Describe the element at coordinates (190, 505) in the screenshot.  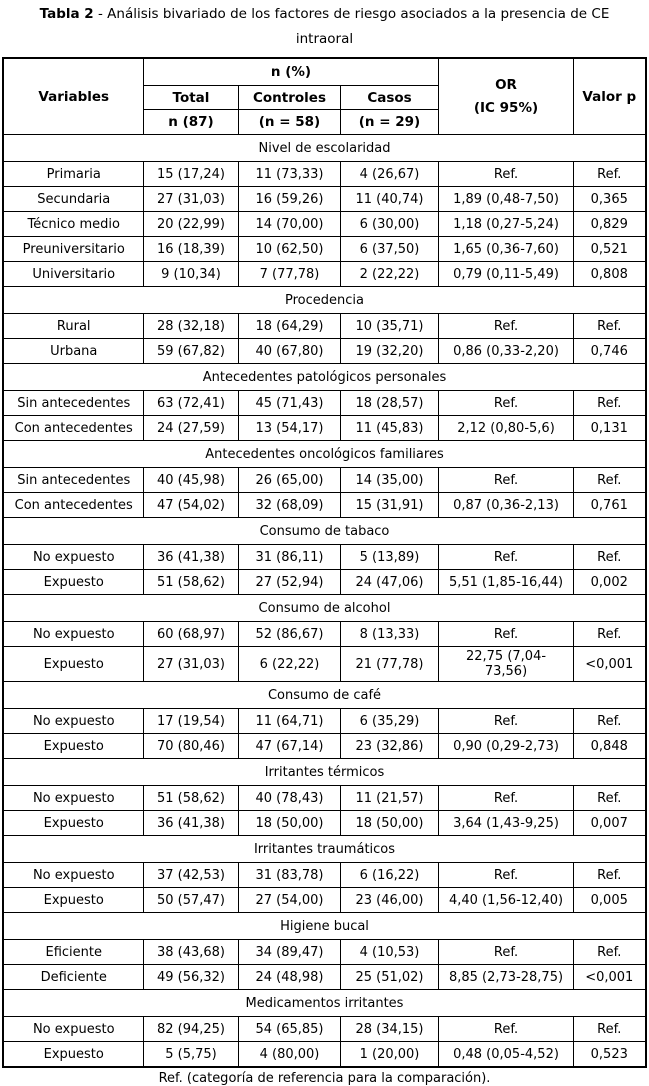
I see `total-cell: 47 (54,02)` at that location.